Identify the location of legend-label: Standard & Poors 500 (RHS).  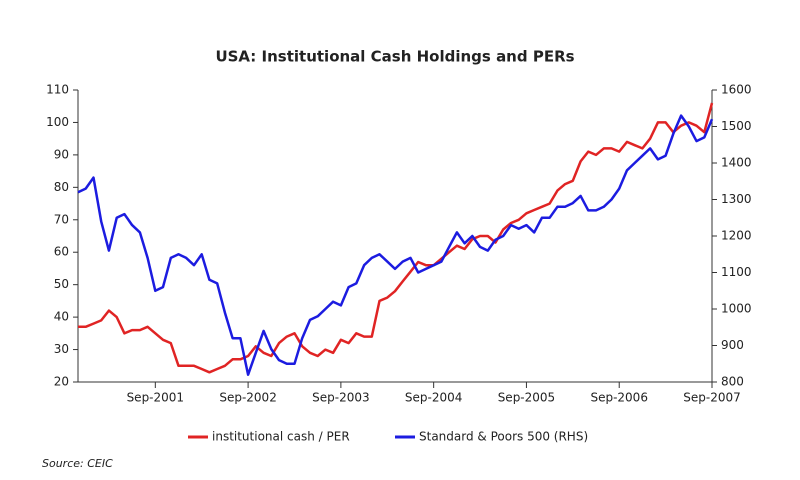
(503, 437).